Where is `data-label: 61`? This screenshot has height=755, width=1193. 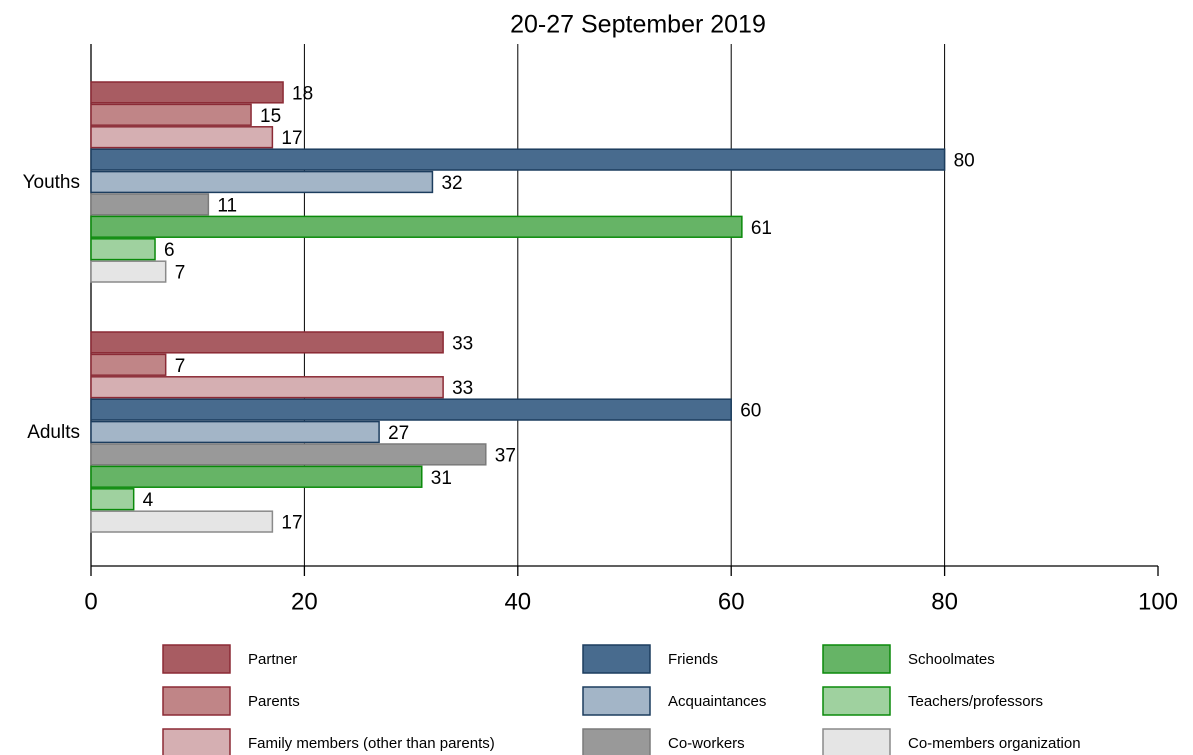
data-label: 61 is located at coordinates (761, 228).